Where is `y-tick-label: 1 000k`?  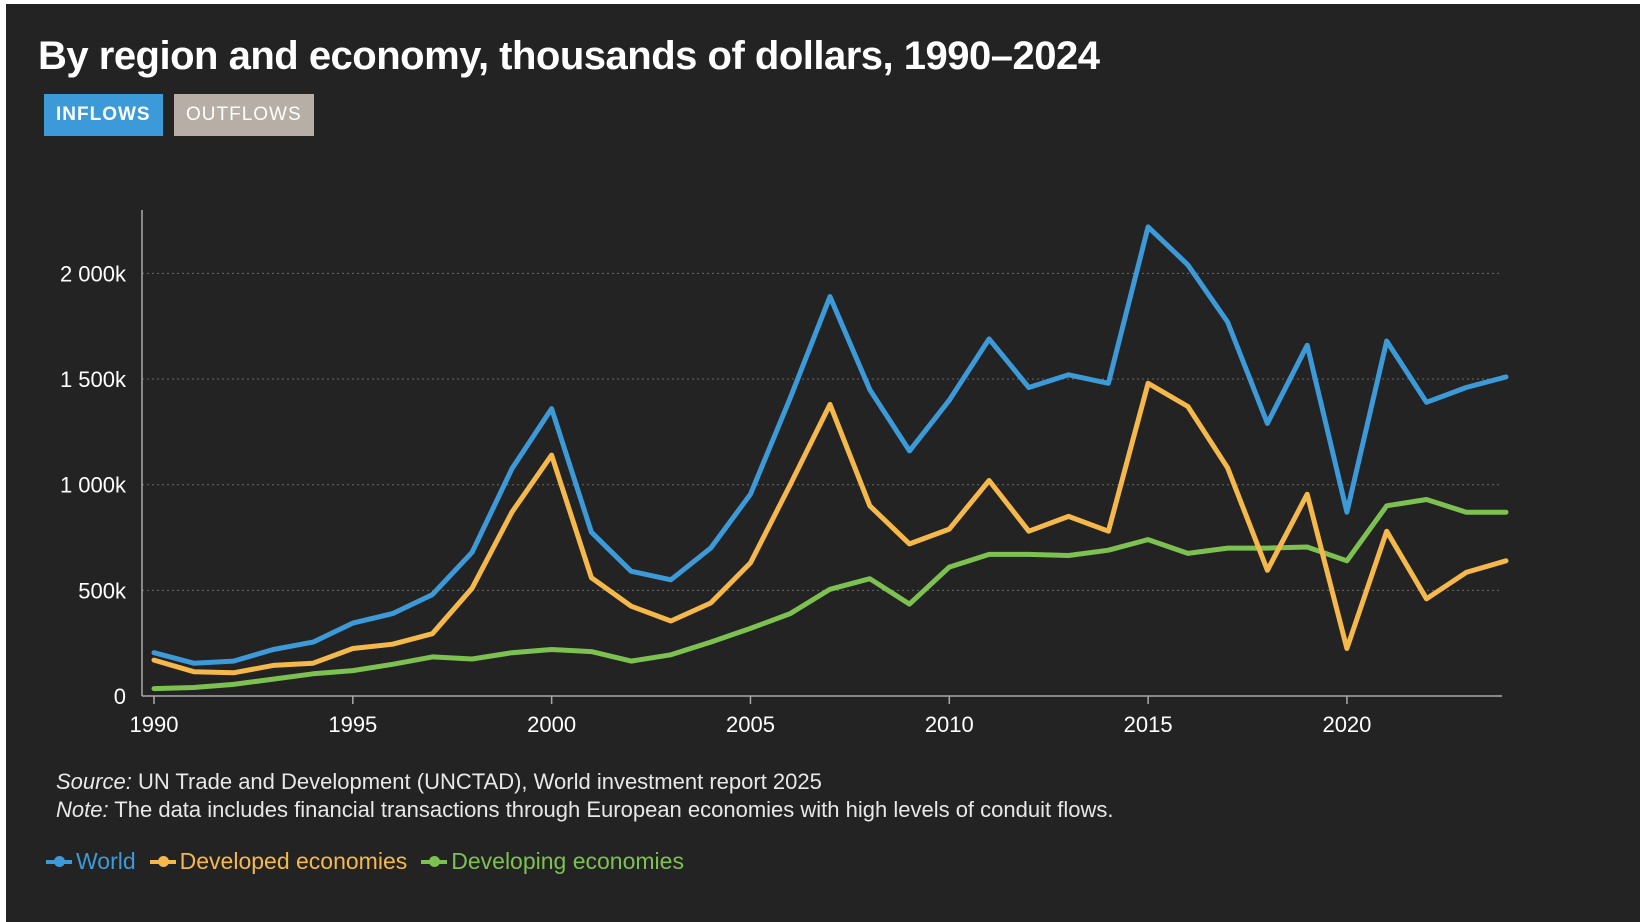 y-tick-label: 1 000k is located at coordinates (93, 485).